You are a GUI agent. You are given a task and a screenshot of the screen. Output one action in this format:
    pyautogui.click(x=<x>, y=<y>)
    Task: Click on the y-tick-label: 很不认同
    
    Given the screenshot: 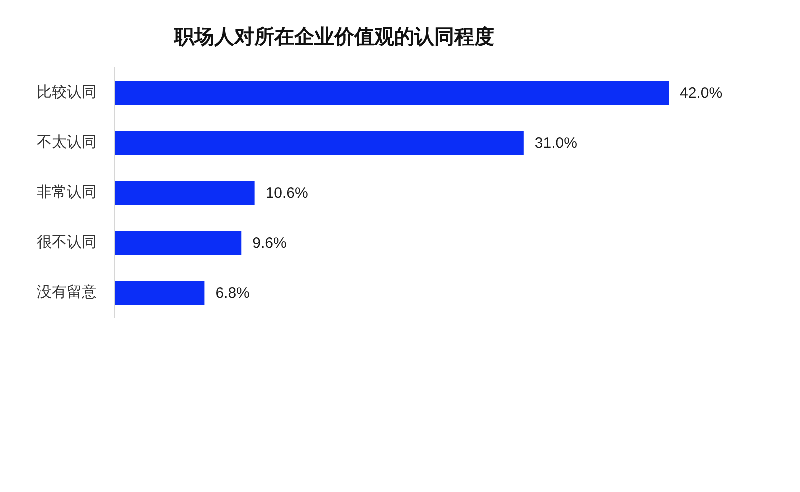 What is the action you would take?
    pyautogui.click(x=67, y=243)
    